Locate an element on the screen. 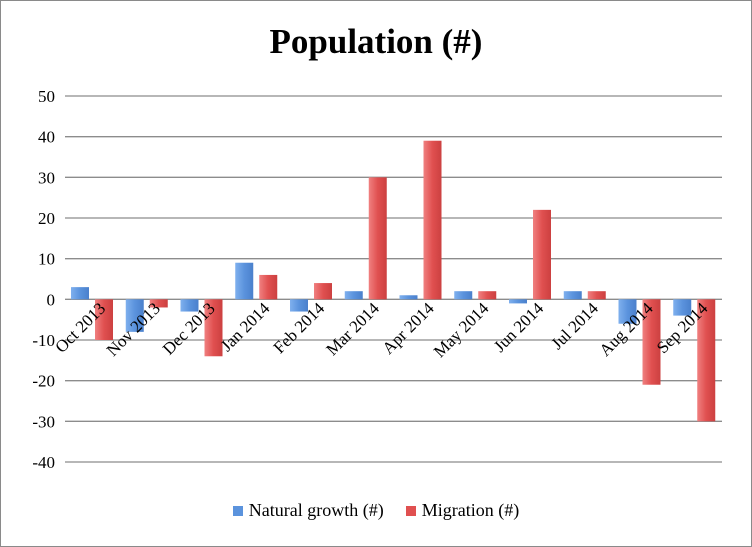 Image resolution: width=752 pixels, height=547 pixels. x-tick-label: Jan 2014 is located at coordinates (245, 326).